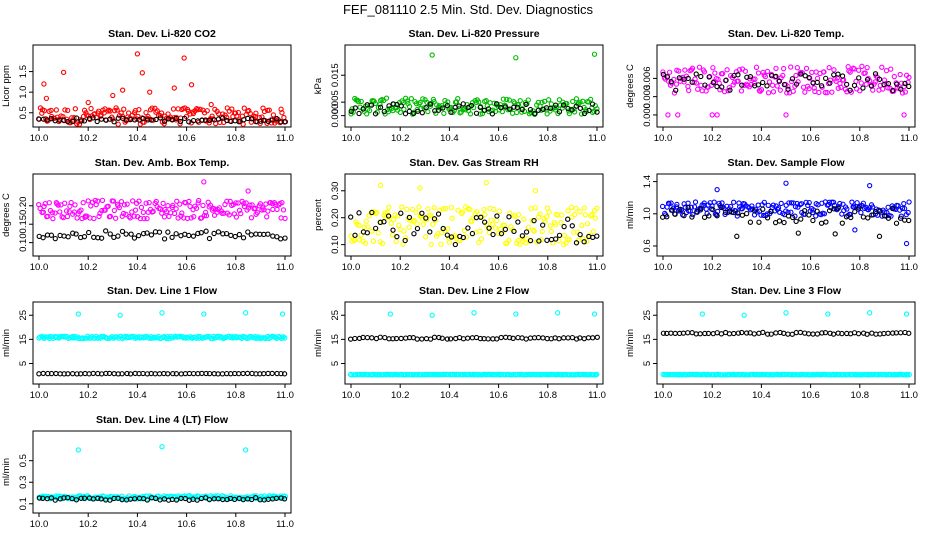 This screenshot has height=540, width=936. Describe the element at coordinates (23, 503) in the screenshot. I see `y-tick-label: 0.1` at that location.